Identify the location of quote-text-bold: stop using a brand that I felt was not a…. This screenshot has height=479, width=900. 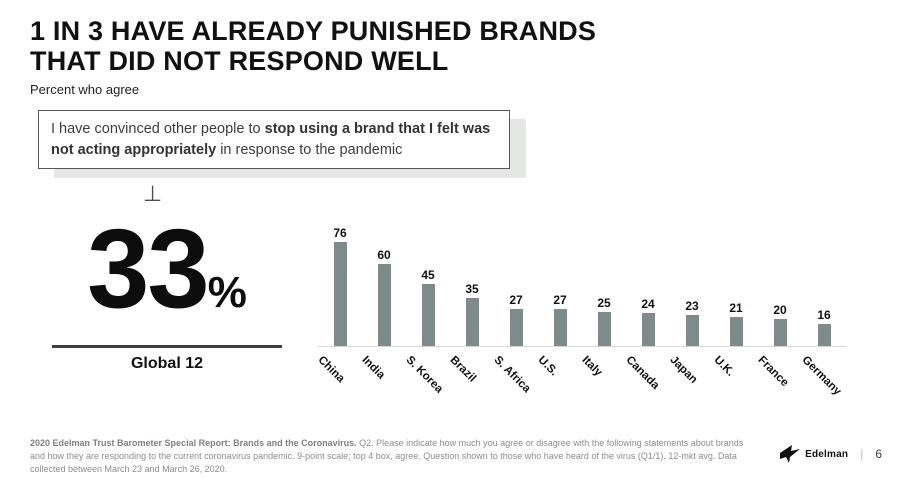
(271, 139).